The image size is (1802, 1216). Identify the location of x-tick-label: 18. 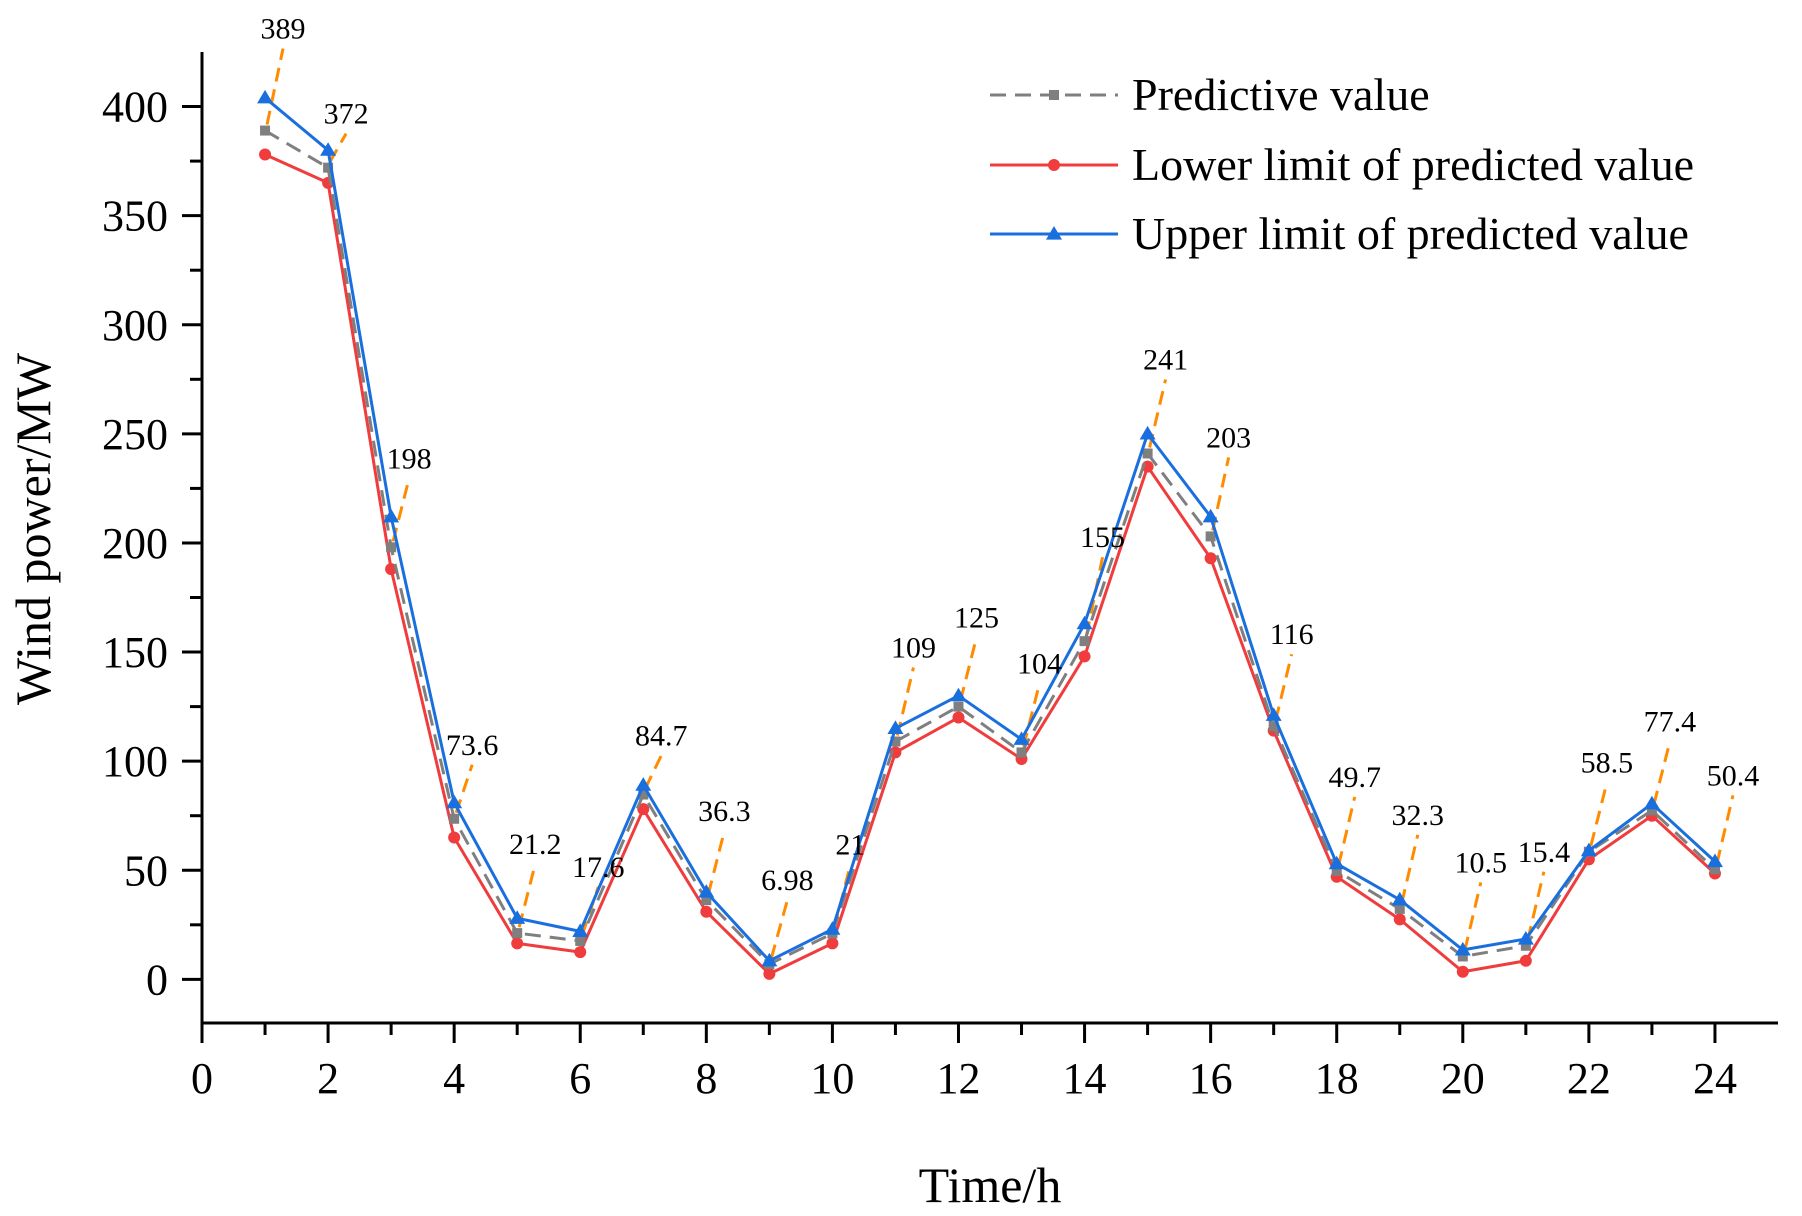
(1337, 1078).